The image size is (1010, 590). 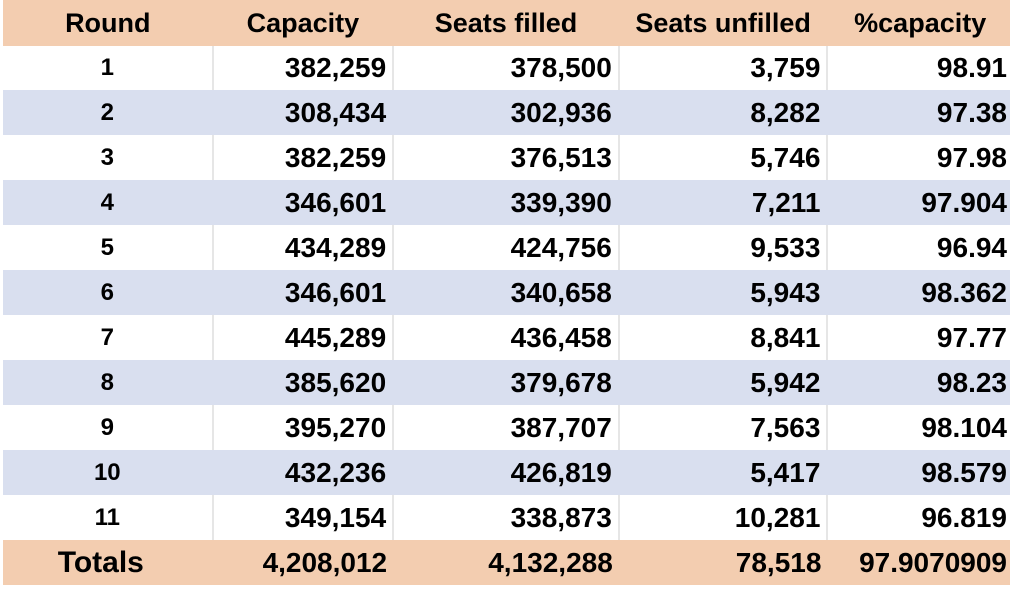 What do you see at coordinates (933, 562) in the screenshot?
I see `total-percent-capacity: 97.9070909` at bounding box center [933, 562].